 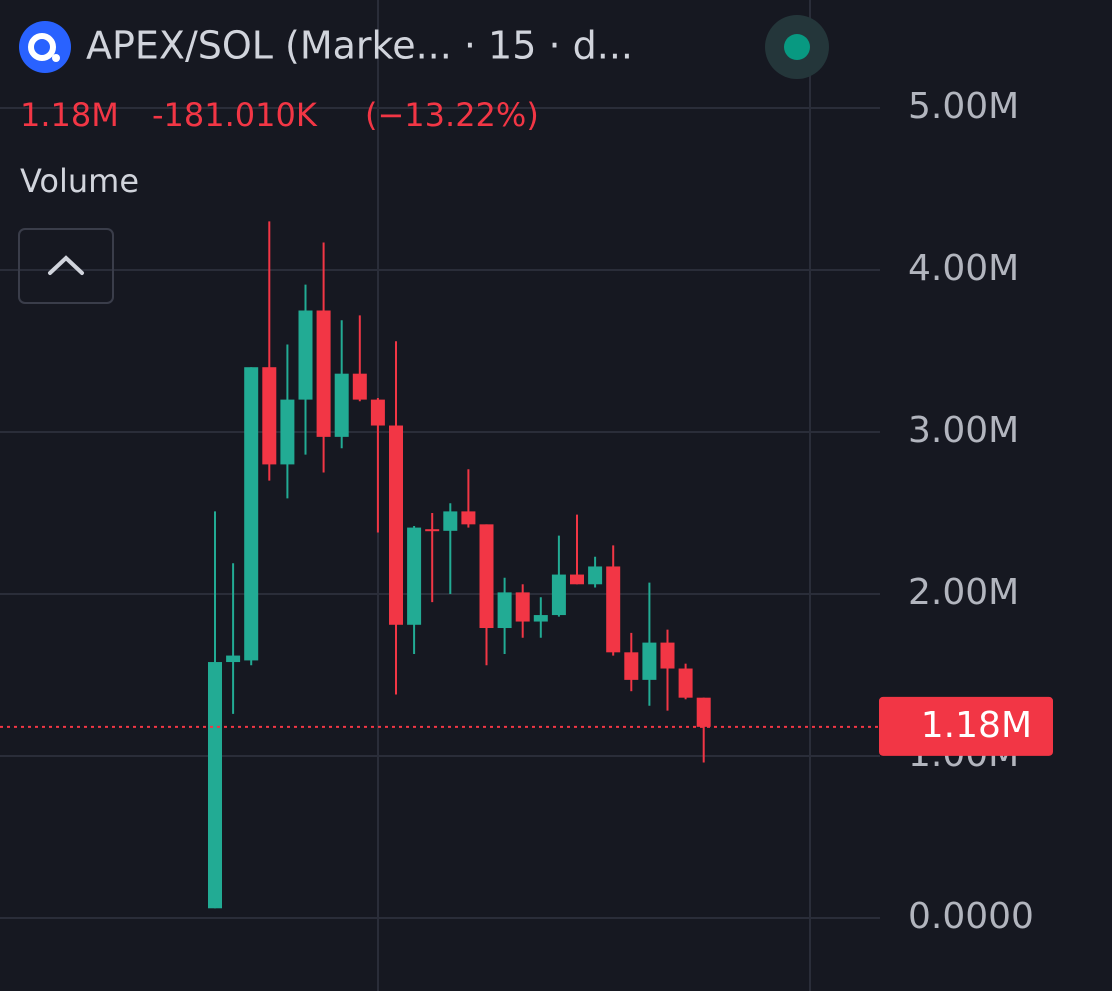 I want to click on collapse-button, so click(x=66, y=266).